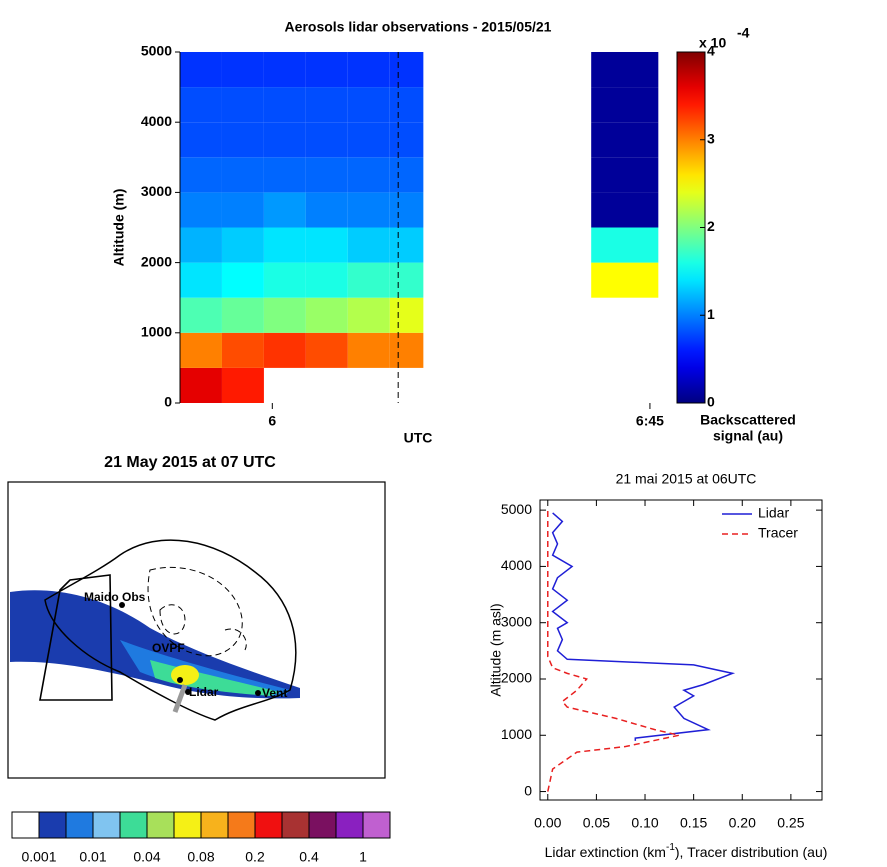  What do you see at coordinates (605, 852) in the screenshot?
I see `x-axis-label-part: Lidar extinction (km` at bounding box center [605, 852].